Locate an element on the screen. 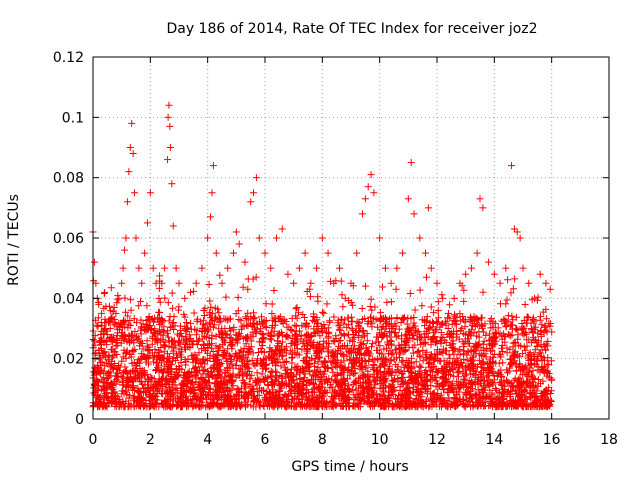 This screenshot has height=480, width=640. x-tick-label: 4 is located at coordinates (207, 440).